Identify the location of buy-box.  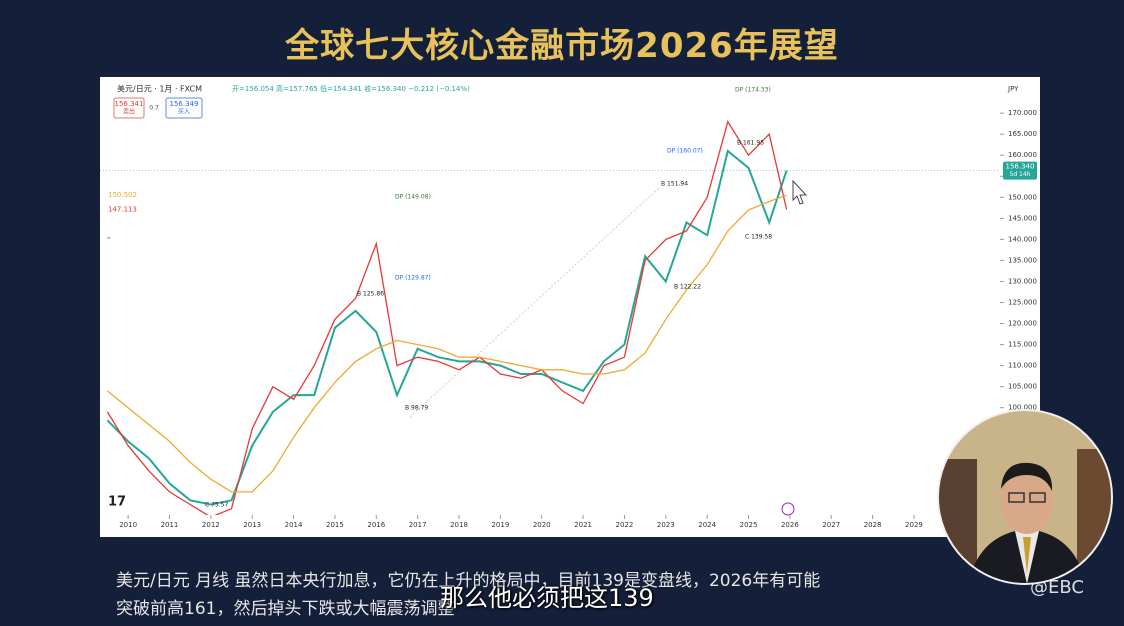
(184, 108).